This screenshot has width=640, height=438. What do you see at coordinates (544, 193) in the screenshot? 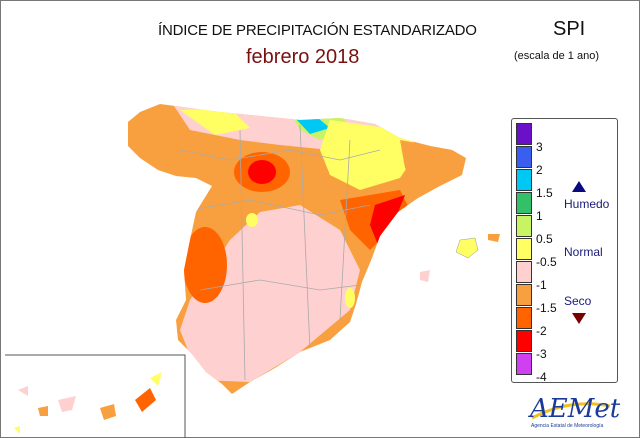
I see `legend-label: 1.5` at bounding box center [544, 193].